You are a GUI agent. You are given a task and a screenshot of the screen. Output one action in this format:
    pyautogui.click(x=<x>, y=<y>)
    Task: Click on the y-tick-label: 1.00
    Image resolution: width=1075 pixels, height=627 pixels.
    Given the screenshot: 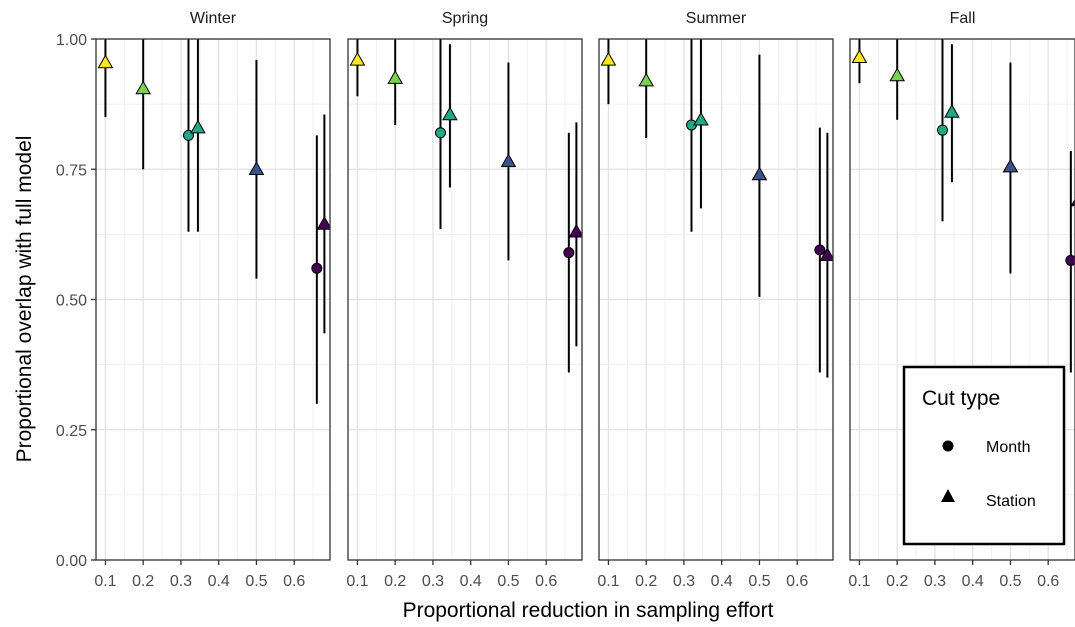 What is the action you would take?
    pyautogui.click(x=71, y=40)
    